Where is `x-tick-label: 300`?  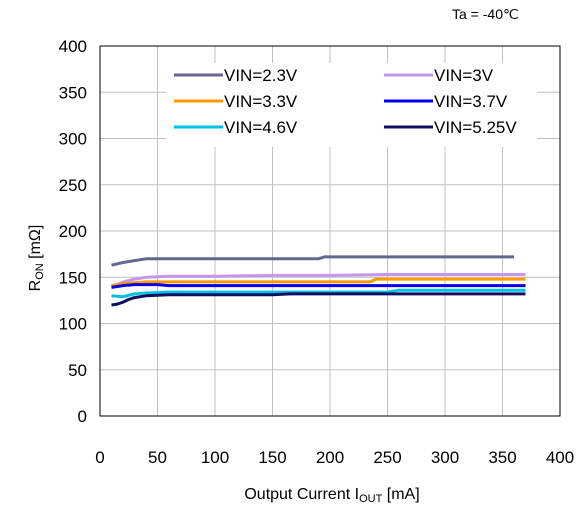 x-tick-label: 300 is located at coordinates (445, 457).